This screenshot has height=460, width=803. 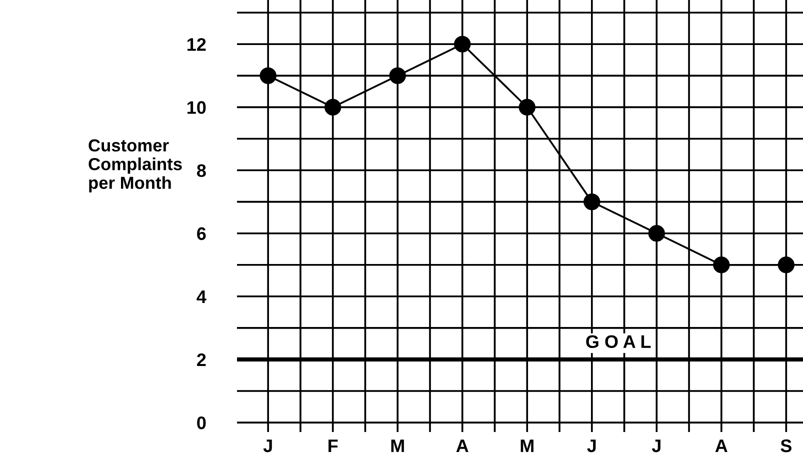 What do you see at coordinates (786, 445) in the screenshot?
I see `x-tick-label: S` at bounding box center [786, 445].